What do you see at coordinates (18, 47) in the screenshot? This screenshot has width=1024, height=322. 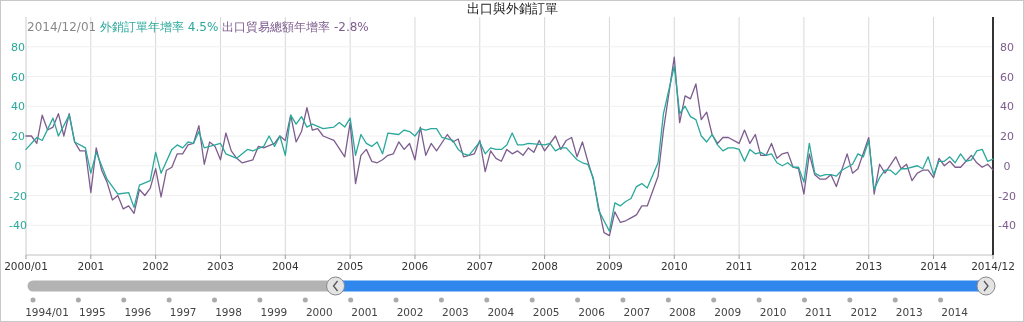 I see `y-tick-label: 80` at bounding box center [18, 47].